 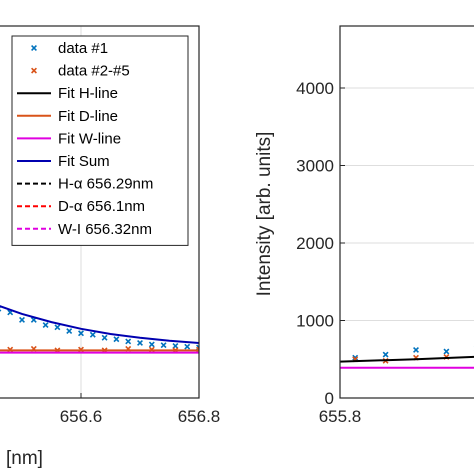 What do you see at coordinates (199, 416) in the screenshot?
I see `x-tick-label: 656.8` at bounding box center [199, 416].